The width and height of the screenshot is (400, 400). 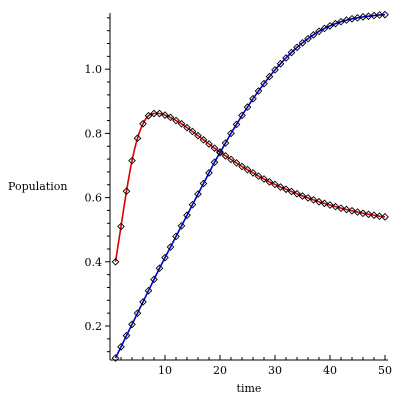 I want to click on y-tick-label: 1.0, so click(x=94, y=69).